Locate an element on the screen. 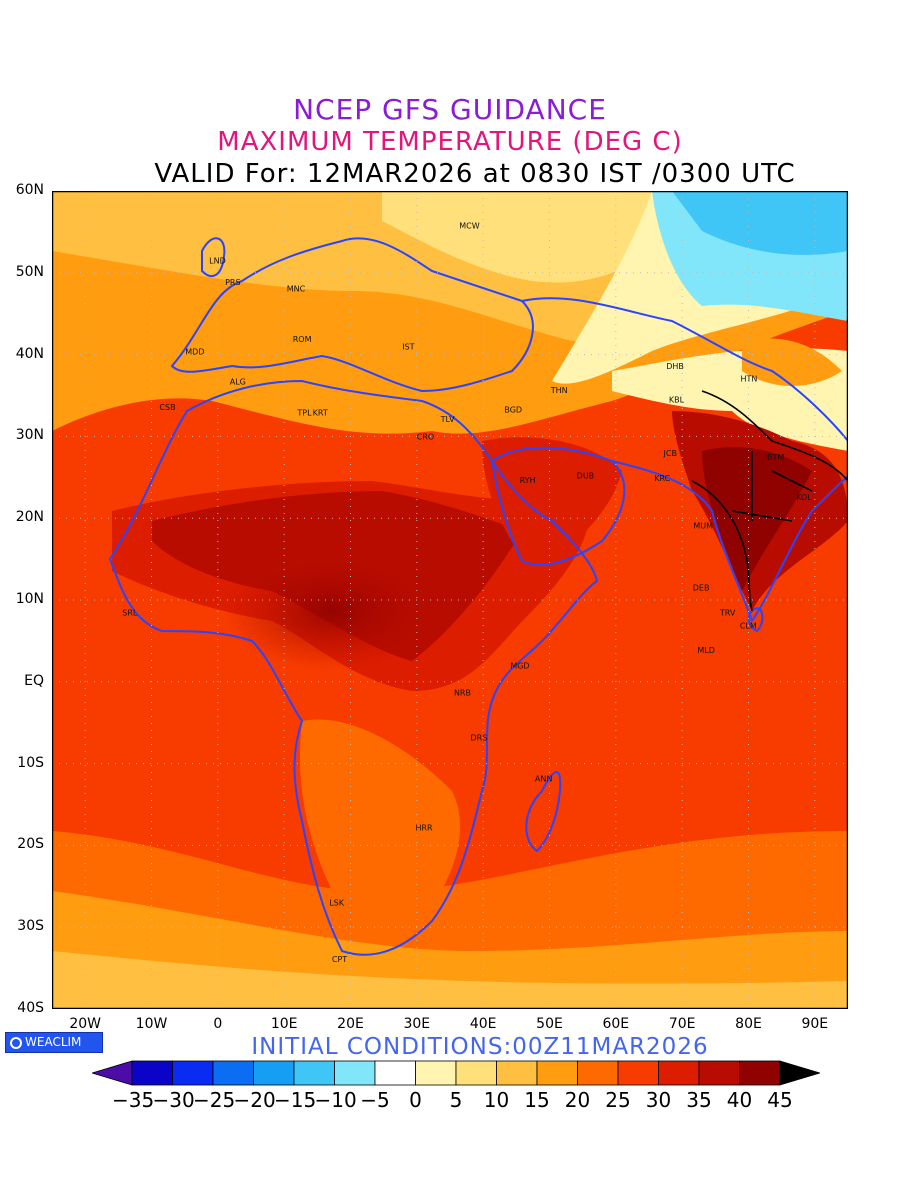  city-label: IST is located at coordinates (408, 346).